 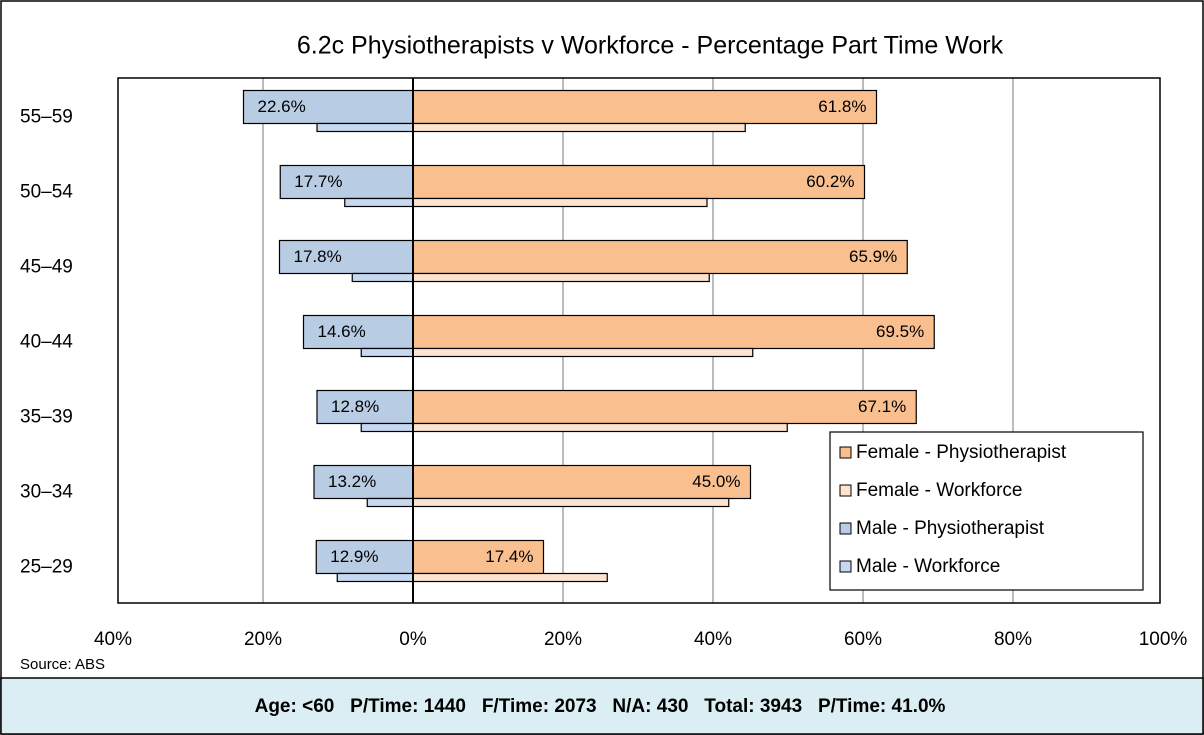 I want to click on x-tick-label: 100%, so click(x=1163, y=639).